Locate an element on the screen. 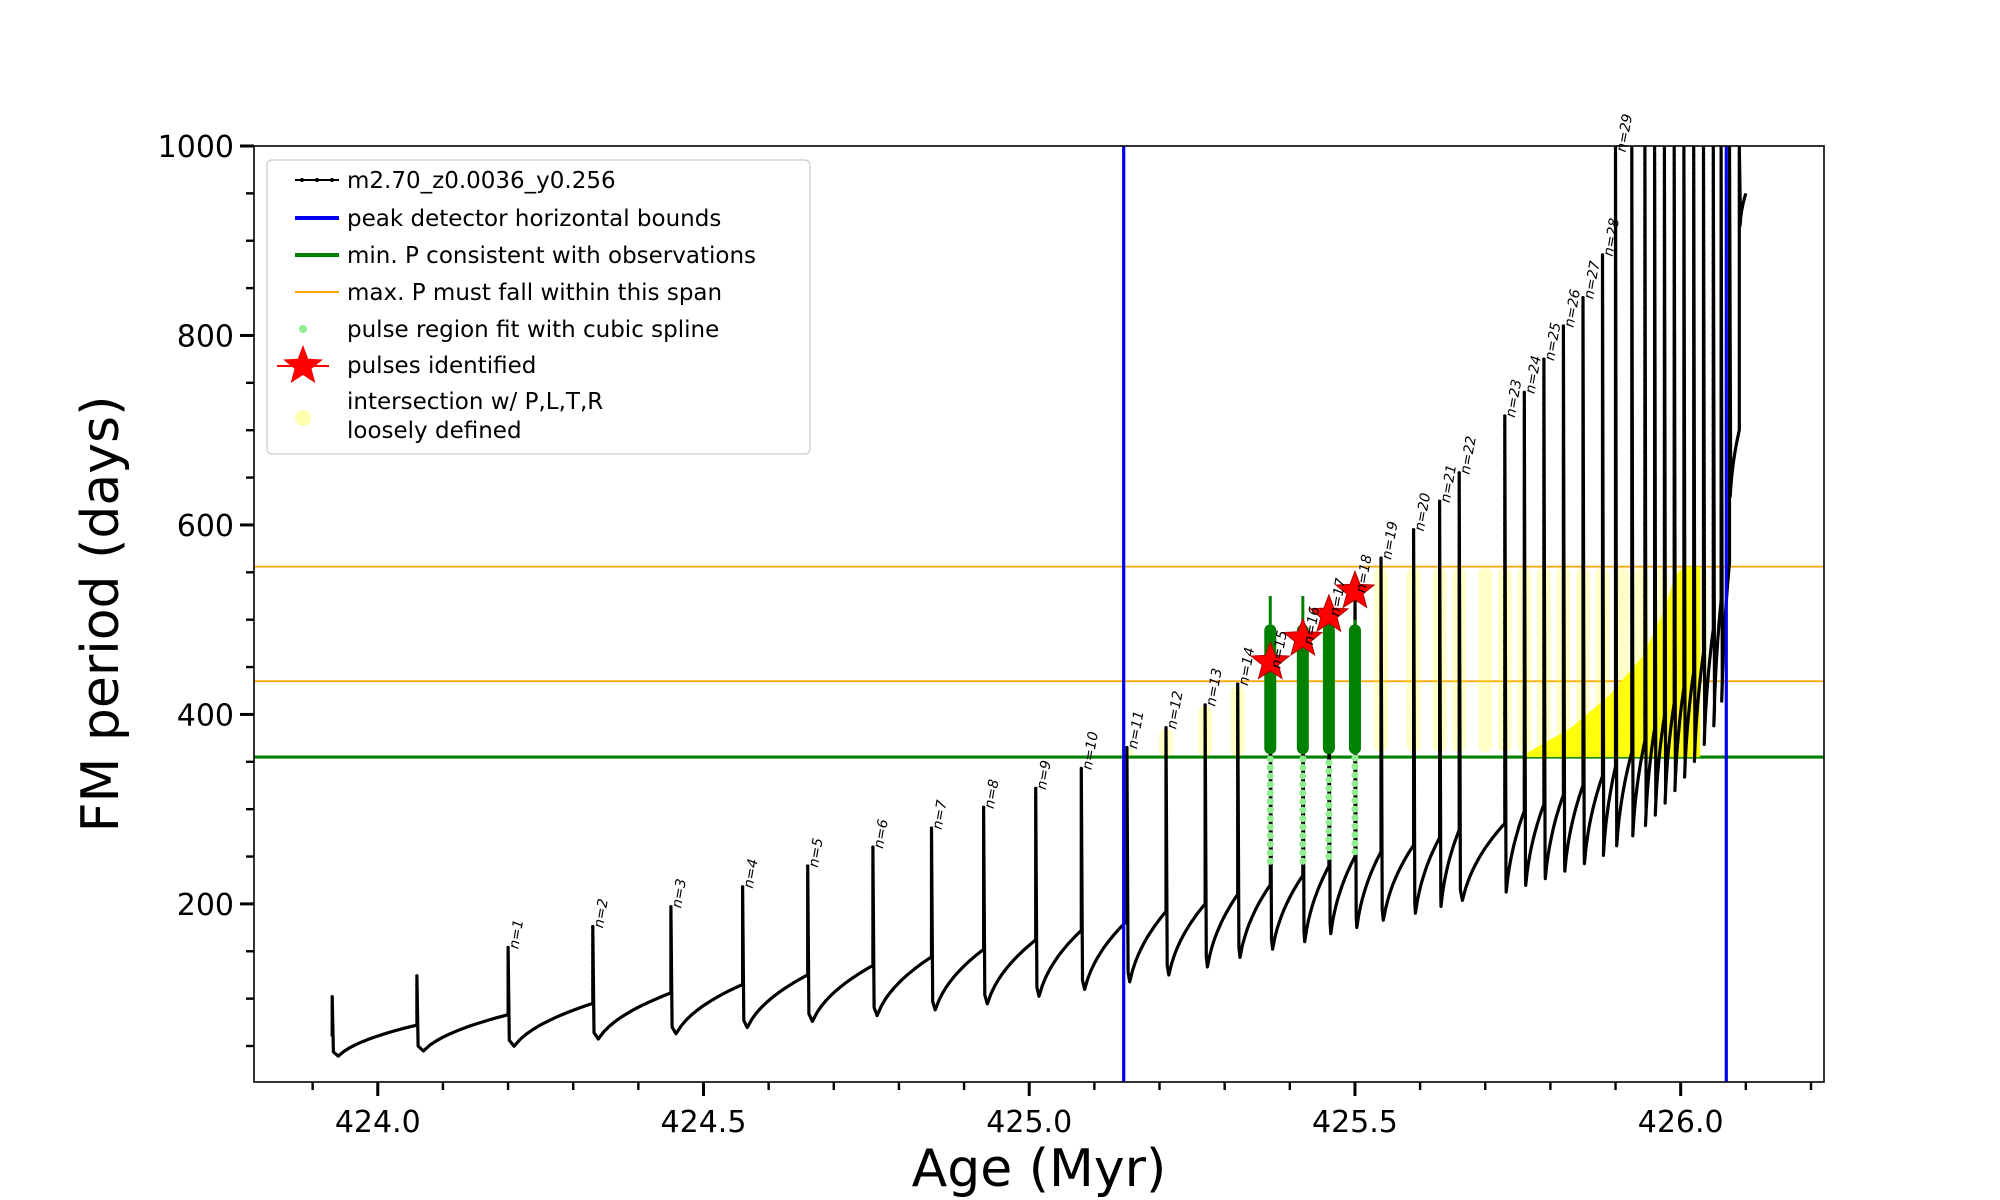  pulse-label: n=18 is located at coordinates (1364, 573).